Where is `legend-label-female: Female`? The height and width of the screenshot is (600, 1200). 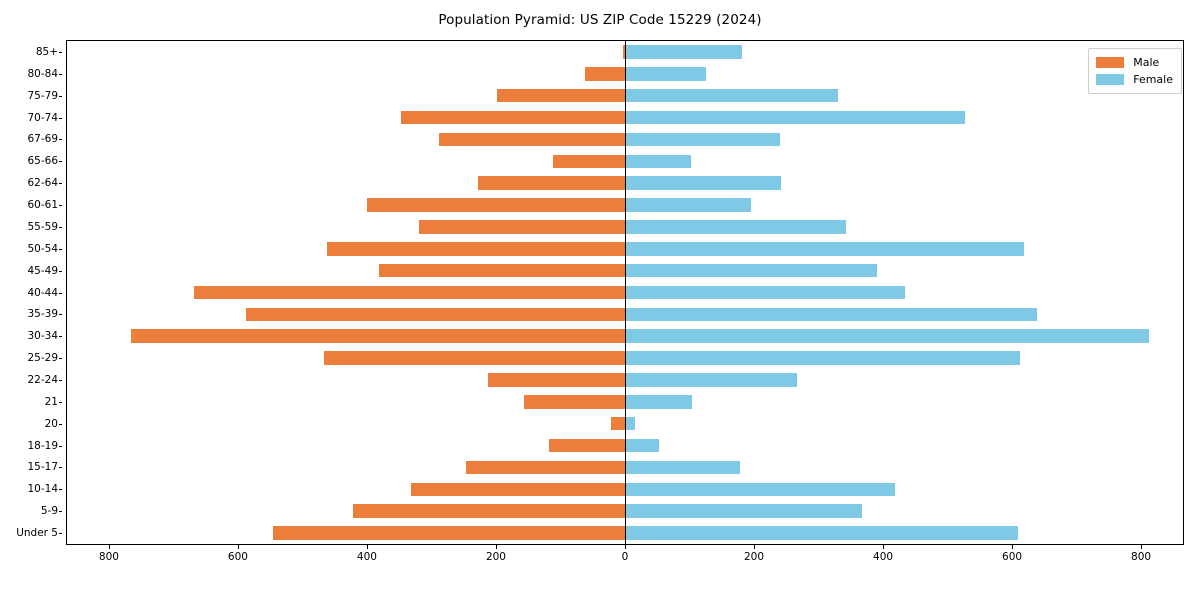
legend-label-female: Female is located at coordinates (1153, 79).